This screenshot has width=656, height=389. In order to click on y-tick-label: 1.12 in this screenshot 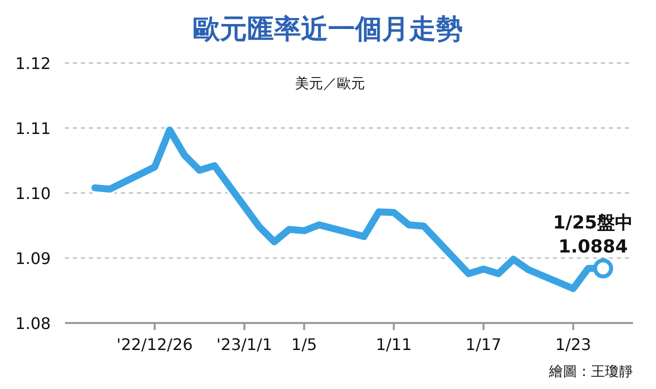, I will do `click(33, 63)`.